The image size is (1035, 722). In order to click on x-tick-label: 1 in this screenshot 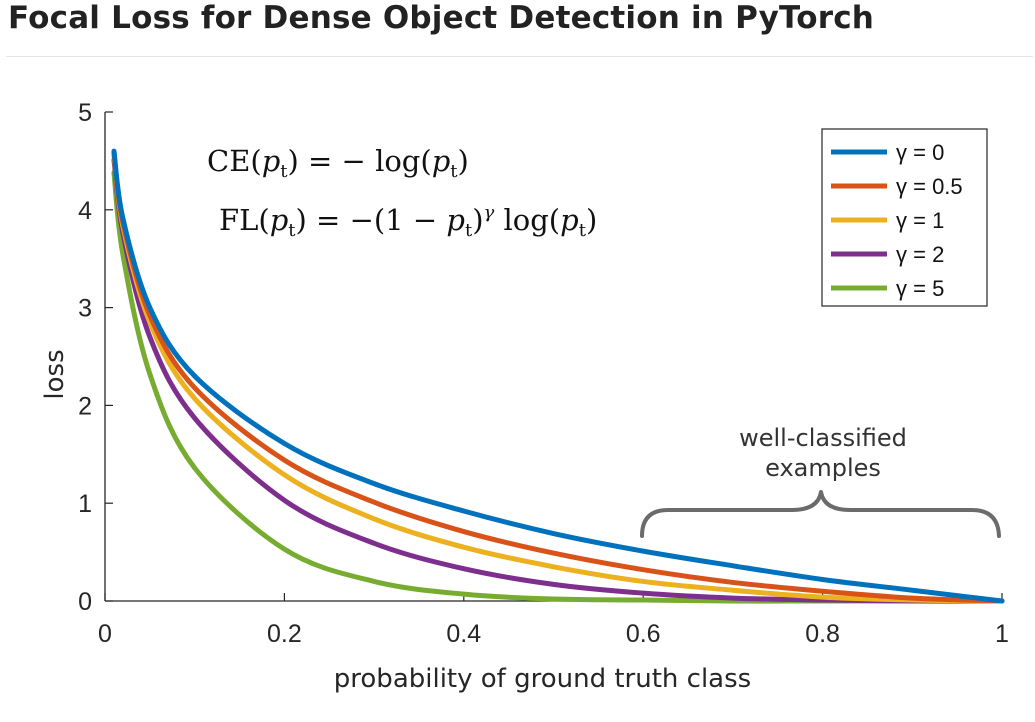, I will do `click(1002, 634)`.